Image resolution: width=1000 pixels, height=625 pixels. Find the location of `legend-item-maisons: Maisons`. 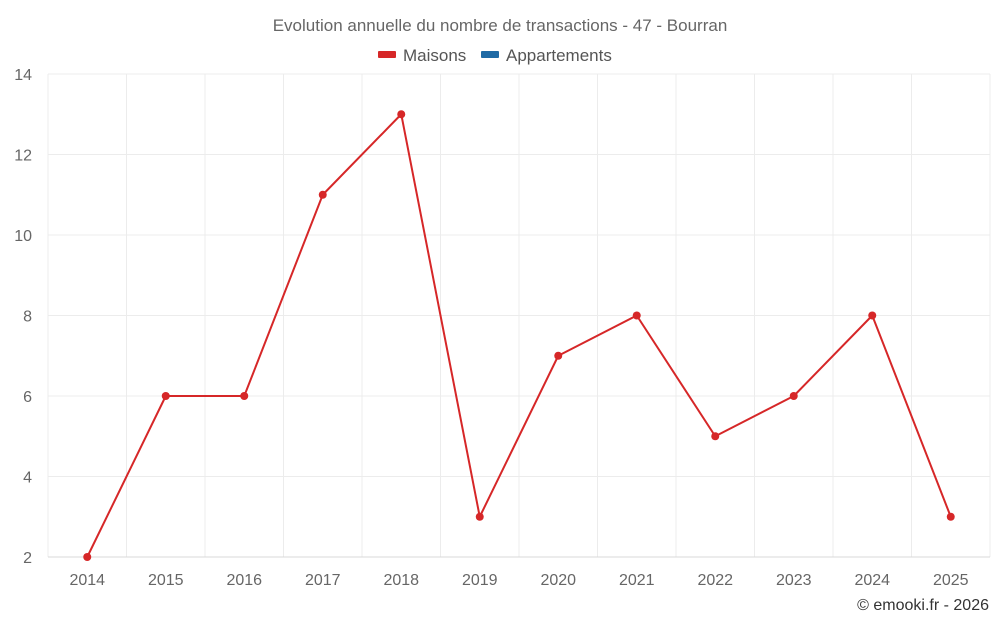

legend-item-maisons: Maisons is located at coordinates (422, 55).